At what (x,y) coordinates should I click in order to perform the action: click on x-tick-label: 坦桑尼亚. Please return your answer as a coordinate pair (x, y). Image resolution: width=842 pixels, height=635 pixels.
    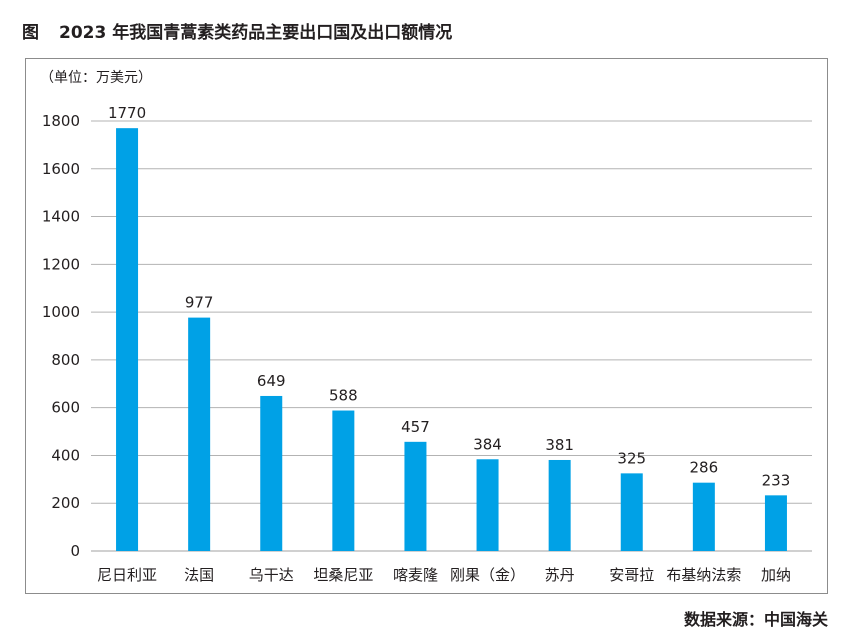
    Looking at the image, I should click on (343, 575).